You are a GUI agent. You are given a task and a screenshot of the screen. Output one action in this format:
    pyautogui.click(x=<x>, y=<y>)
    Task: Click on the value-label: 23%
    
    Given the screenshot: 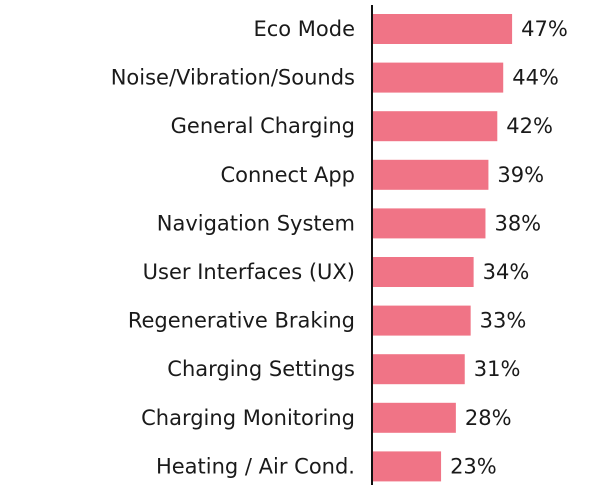 What is the action you would take?
    pyautogui.click(x=473, y=466)
    